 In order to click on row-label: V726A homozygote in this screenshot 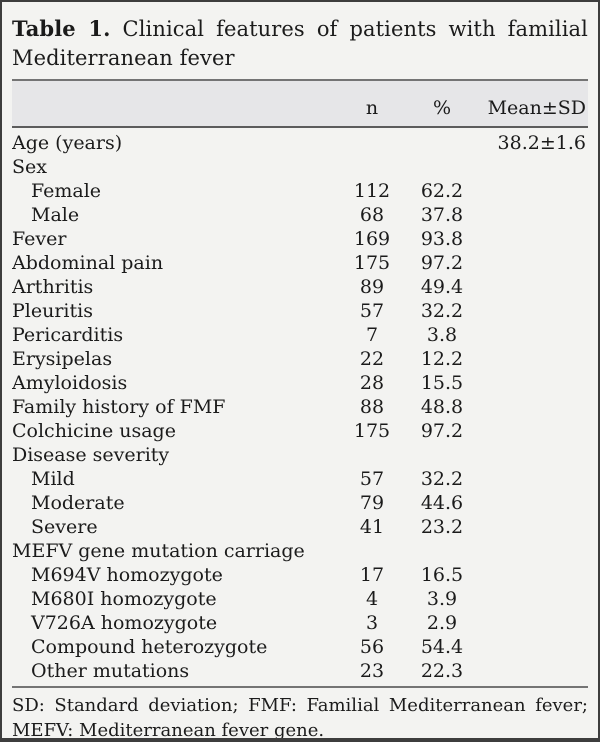, I will do `click(124, 623)`.